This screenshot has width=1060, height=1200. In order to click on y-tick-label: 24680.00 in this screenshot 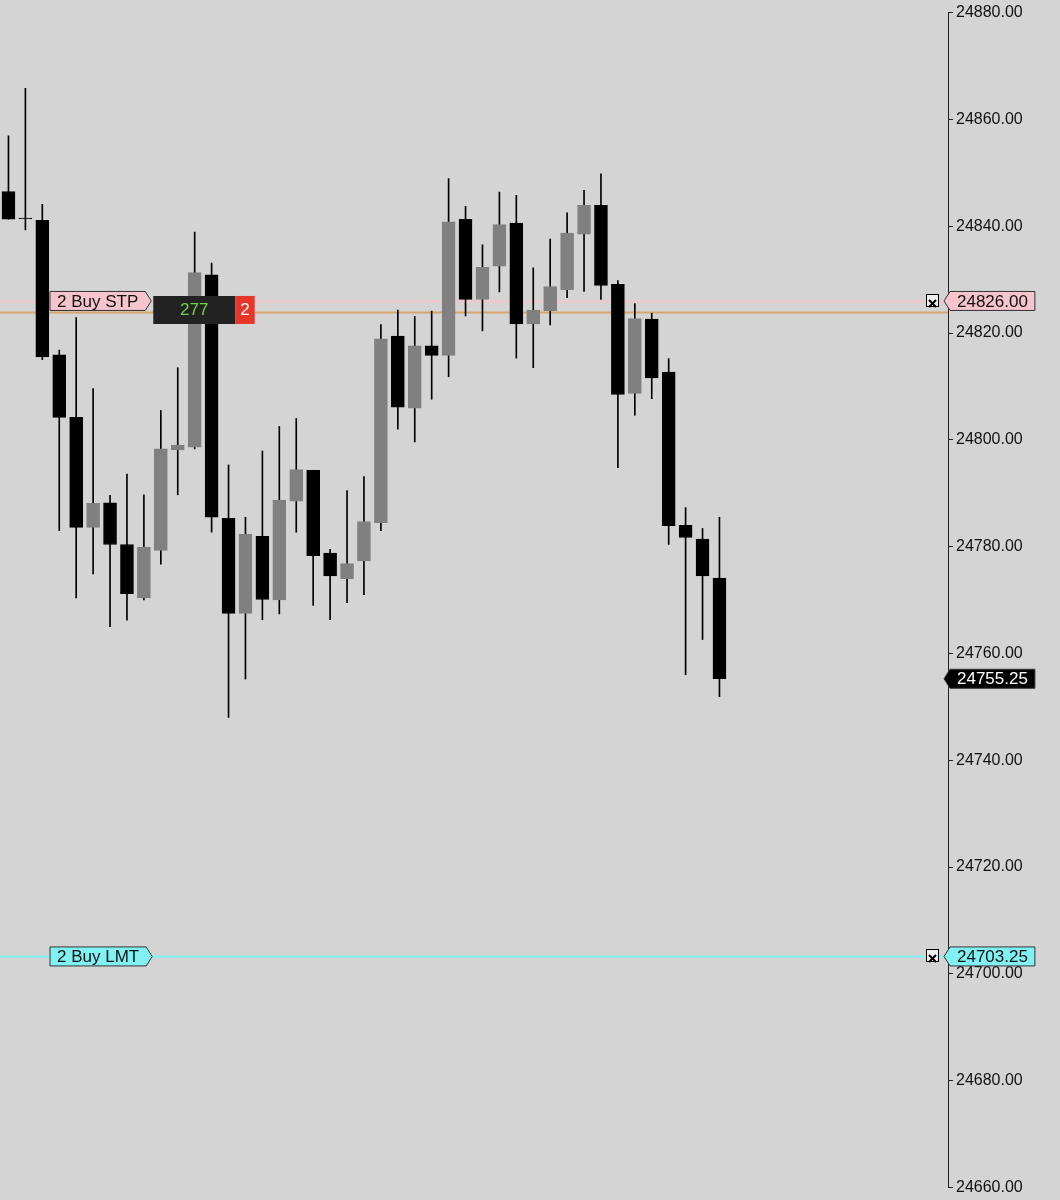, I will do `click(989, 1080)`.